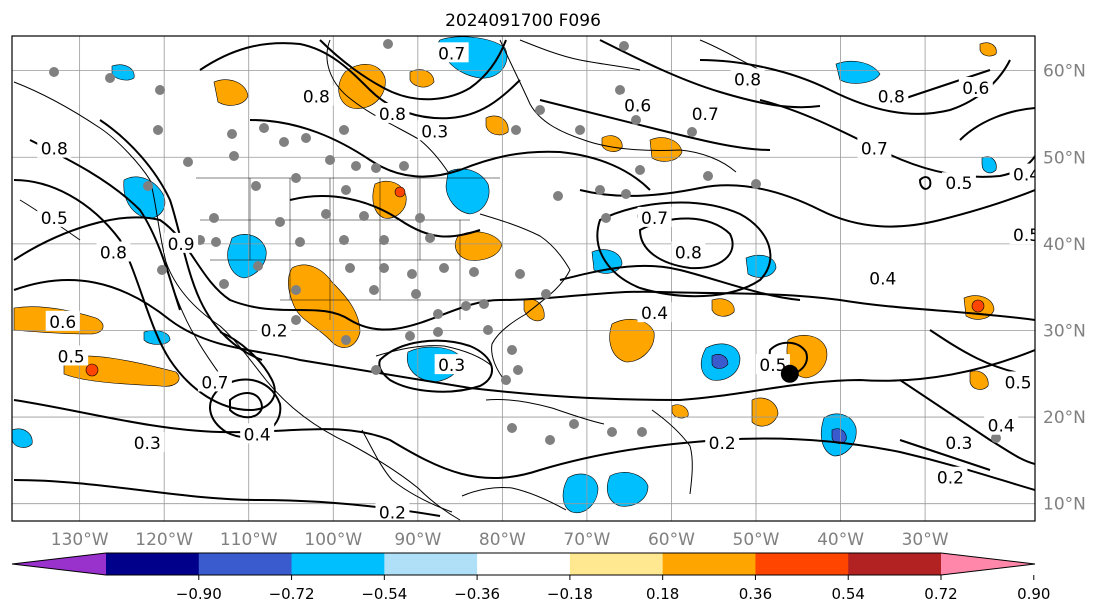 The height and width of the screenshot is (615, 1105). I want to click on lat-tick-label: 40°N, so click(1064, 245).